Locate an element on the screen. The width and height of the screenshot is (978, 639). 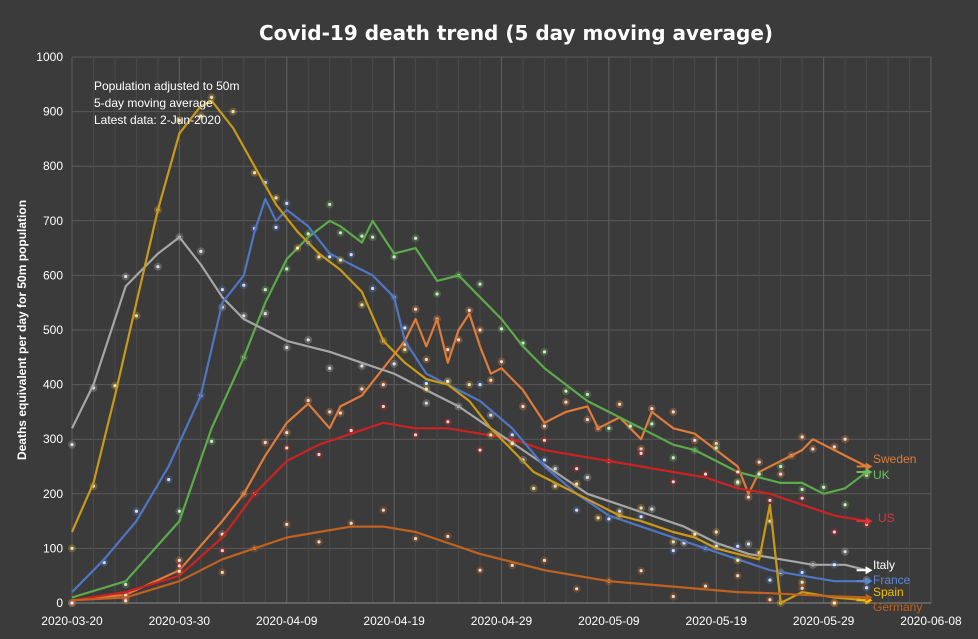
y-tick-label: 1000 is located at coordinates (49, 57).